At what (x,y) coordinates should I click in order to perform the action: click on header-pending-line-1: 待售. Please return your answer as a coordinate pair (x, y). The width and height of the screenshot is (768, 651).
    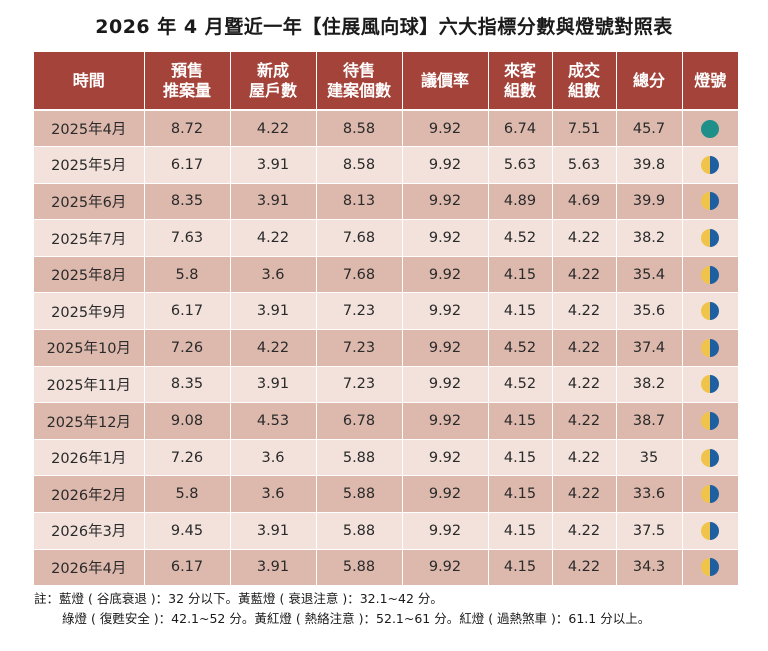
    Looking at the image, I should click on (358, 70).